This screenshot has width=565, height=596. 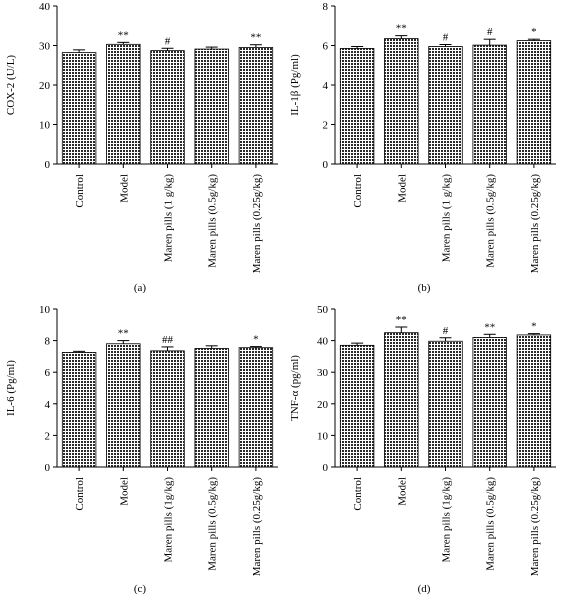 What do you see at coordinates (140, 288) in the screenshot?
I see `panel-label: (a)` at bounding box center [140, 288].